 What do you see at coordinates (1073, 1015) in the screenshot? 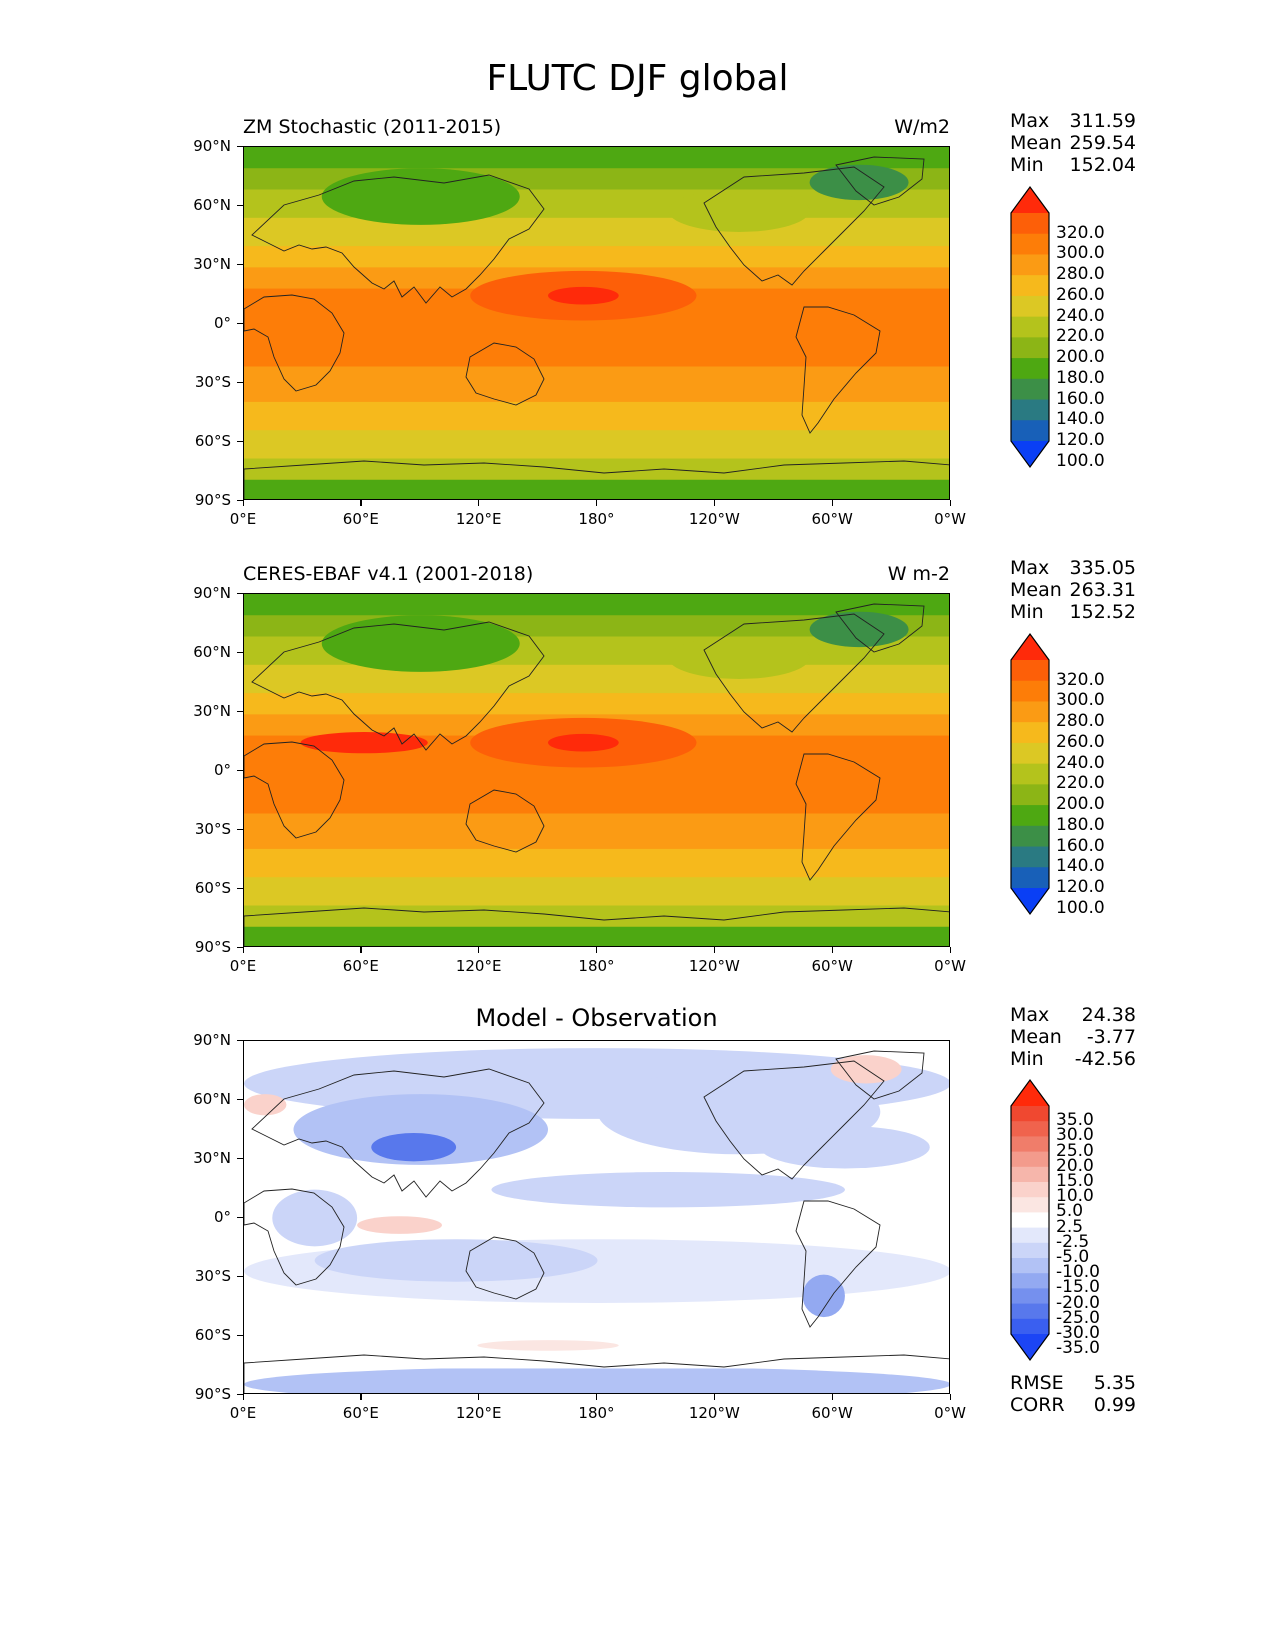
I see `stat-row: Max 24.38` at bounding box center [1073, 1015].